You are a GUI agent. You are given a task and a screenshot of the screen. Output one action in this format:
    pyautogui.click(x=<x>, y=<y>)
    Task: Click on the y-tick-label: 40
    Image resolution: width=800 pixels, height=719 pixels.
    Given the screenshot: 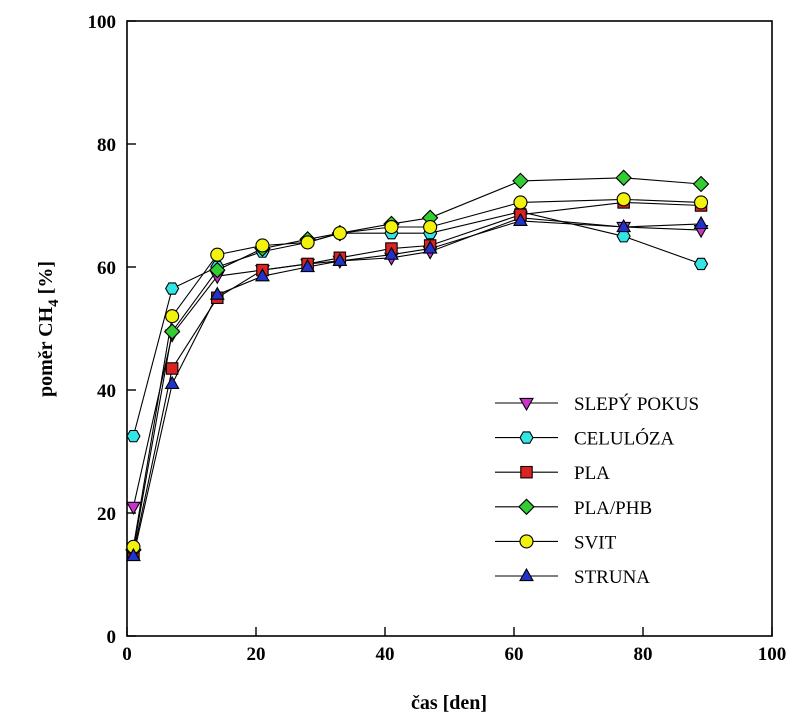 What is the action you would take?
    pyautogui.click(x=106, y=391)
    